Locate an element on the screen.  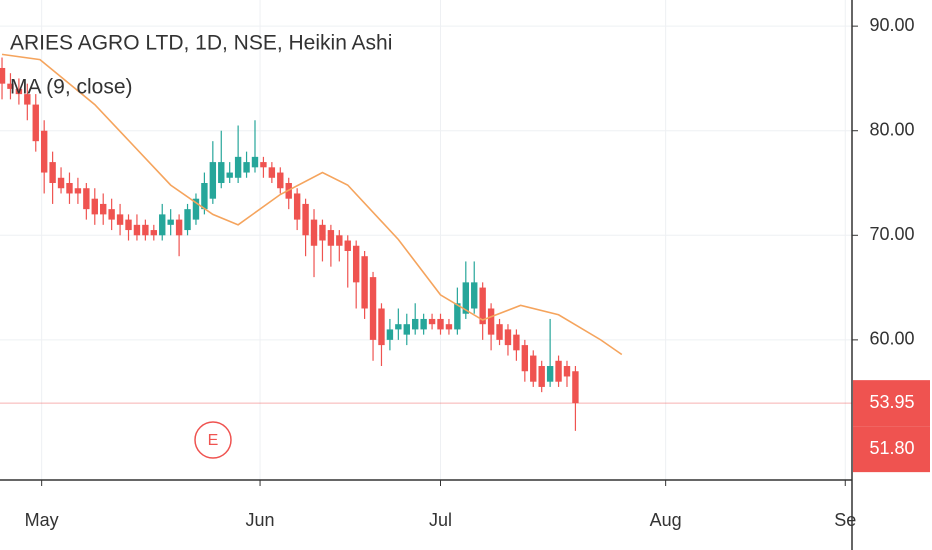
price-label: 53.95 is located at coordinates (891, 402).